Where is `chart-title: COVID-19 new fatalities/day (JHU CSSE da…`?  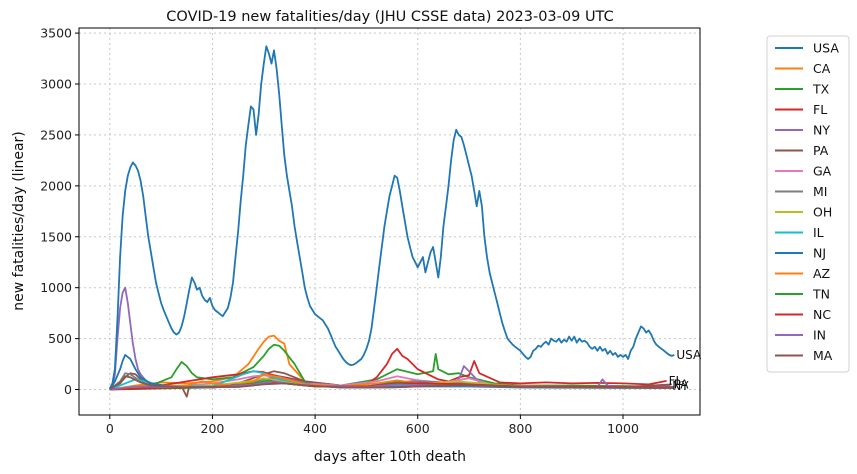
chart-title: COVID-19 new fatalities/day (JHU CSSE da… is located at coordinates (389, 17).